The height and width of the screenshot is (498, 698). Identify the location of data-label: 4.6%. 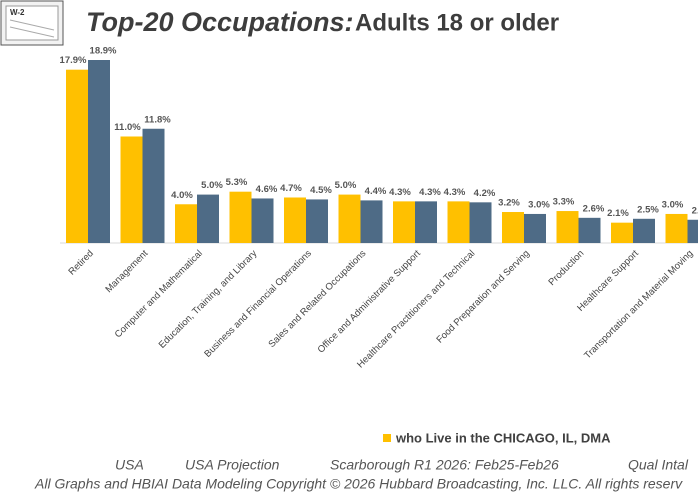
(267, 189).